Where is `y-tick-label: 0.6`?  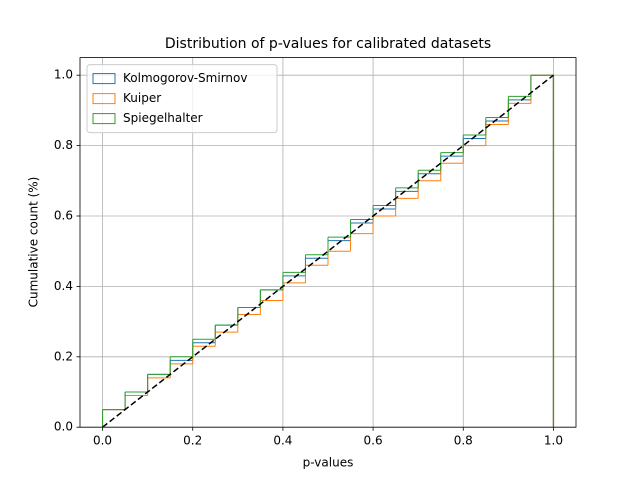
y-tick-label: 0.6 is located at coordinates (63, 216).